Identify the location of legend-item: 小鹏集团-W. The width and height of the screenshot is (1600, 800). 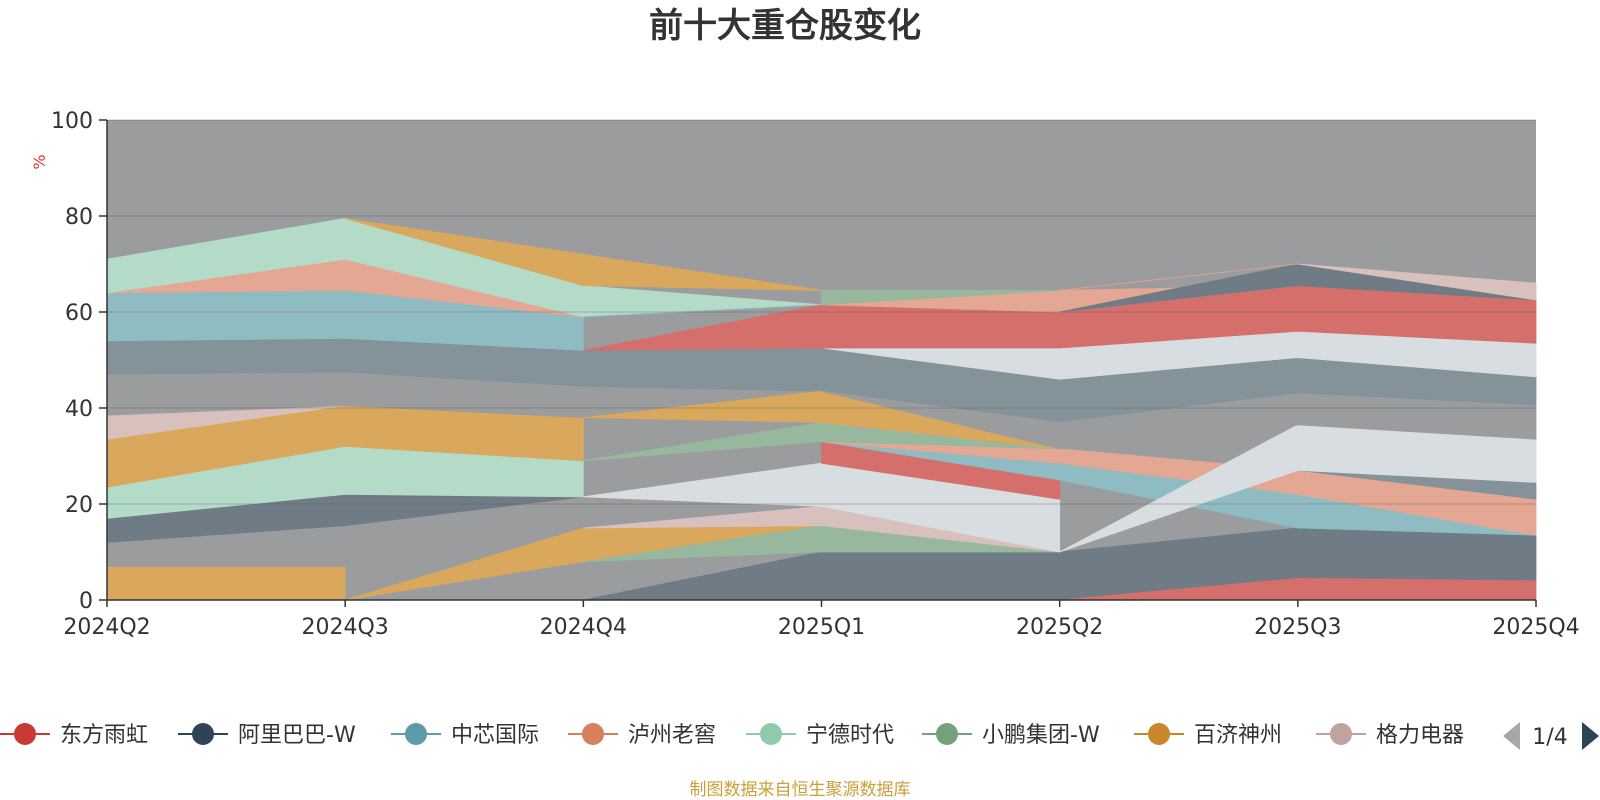
(1011, 735).